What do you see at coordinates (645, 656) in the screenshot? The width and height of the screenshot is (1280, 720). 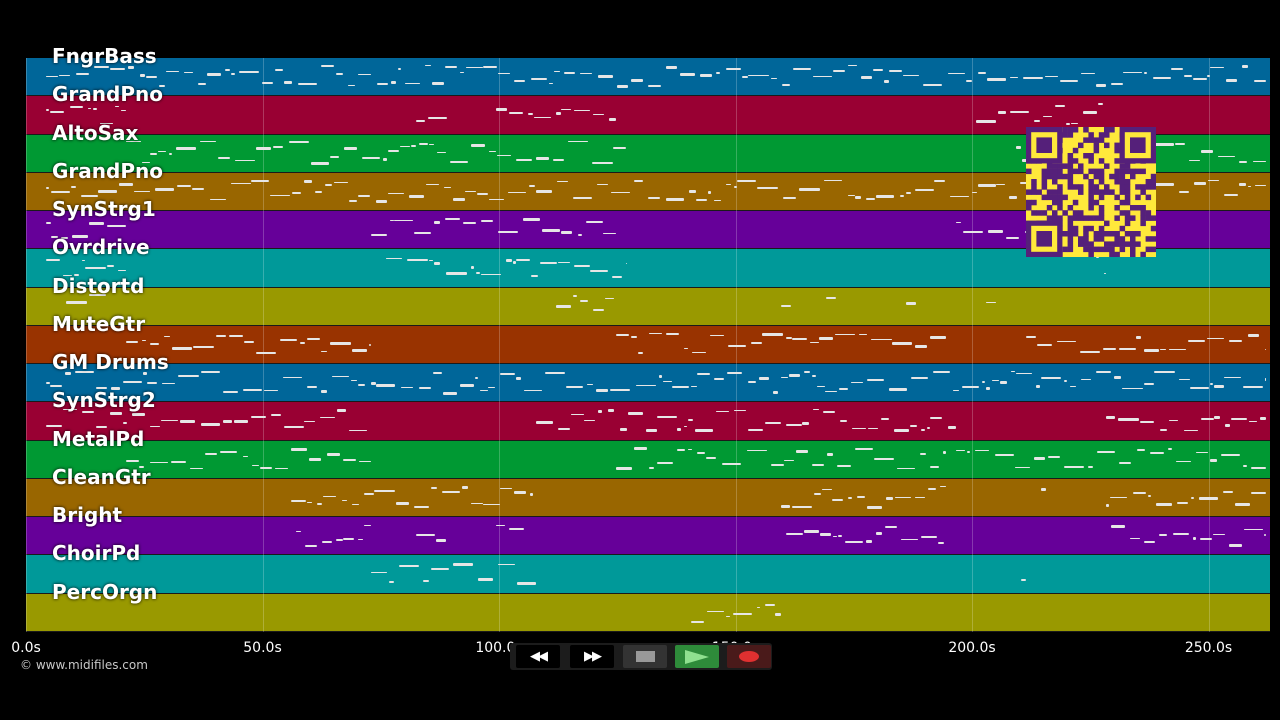 I see `stop-button` at bounding box center [645, 656].